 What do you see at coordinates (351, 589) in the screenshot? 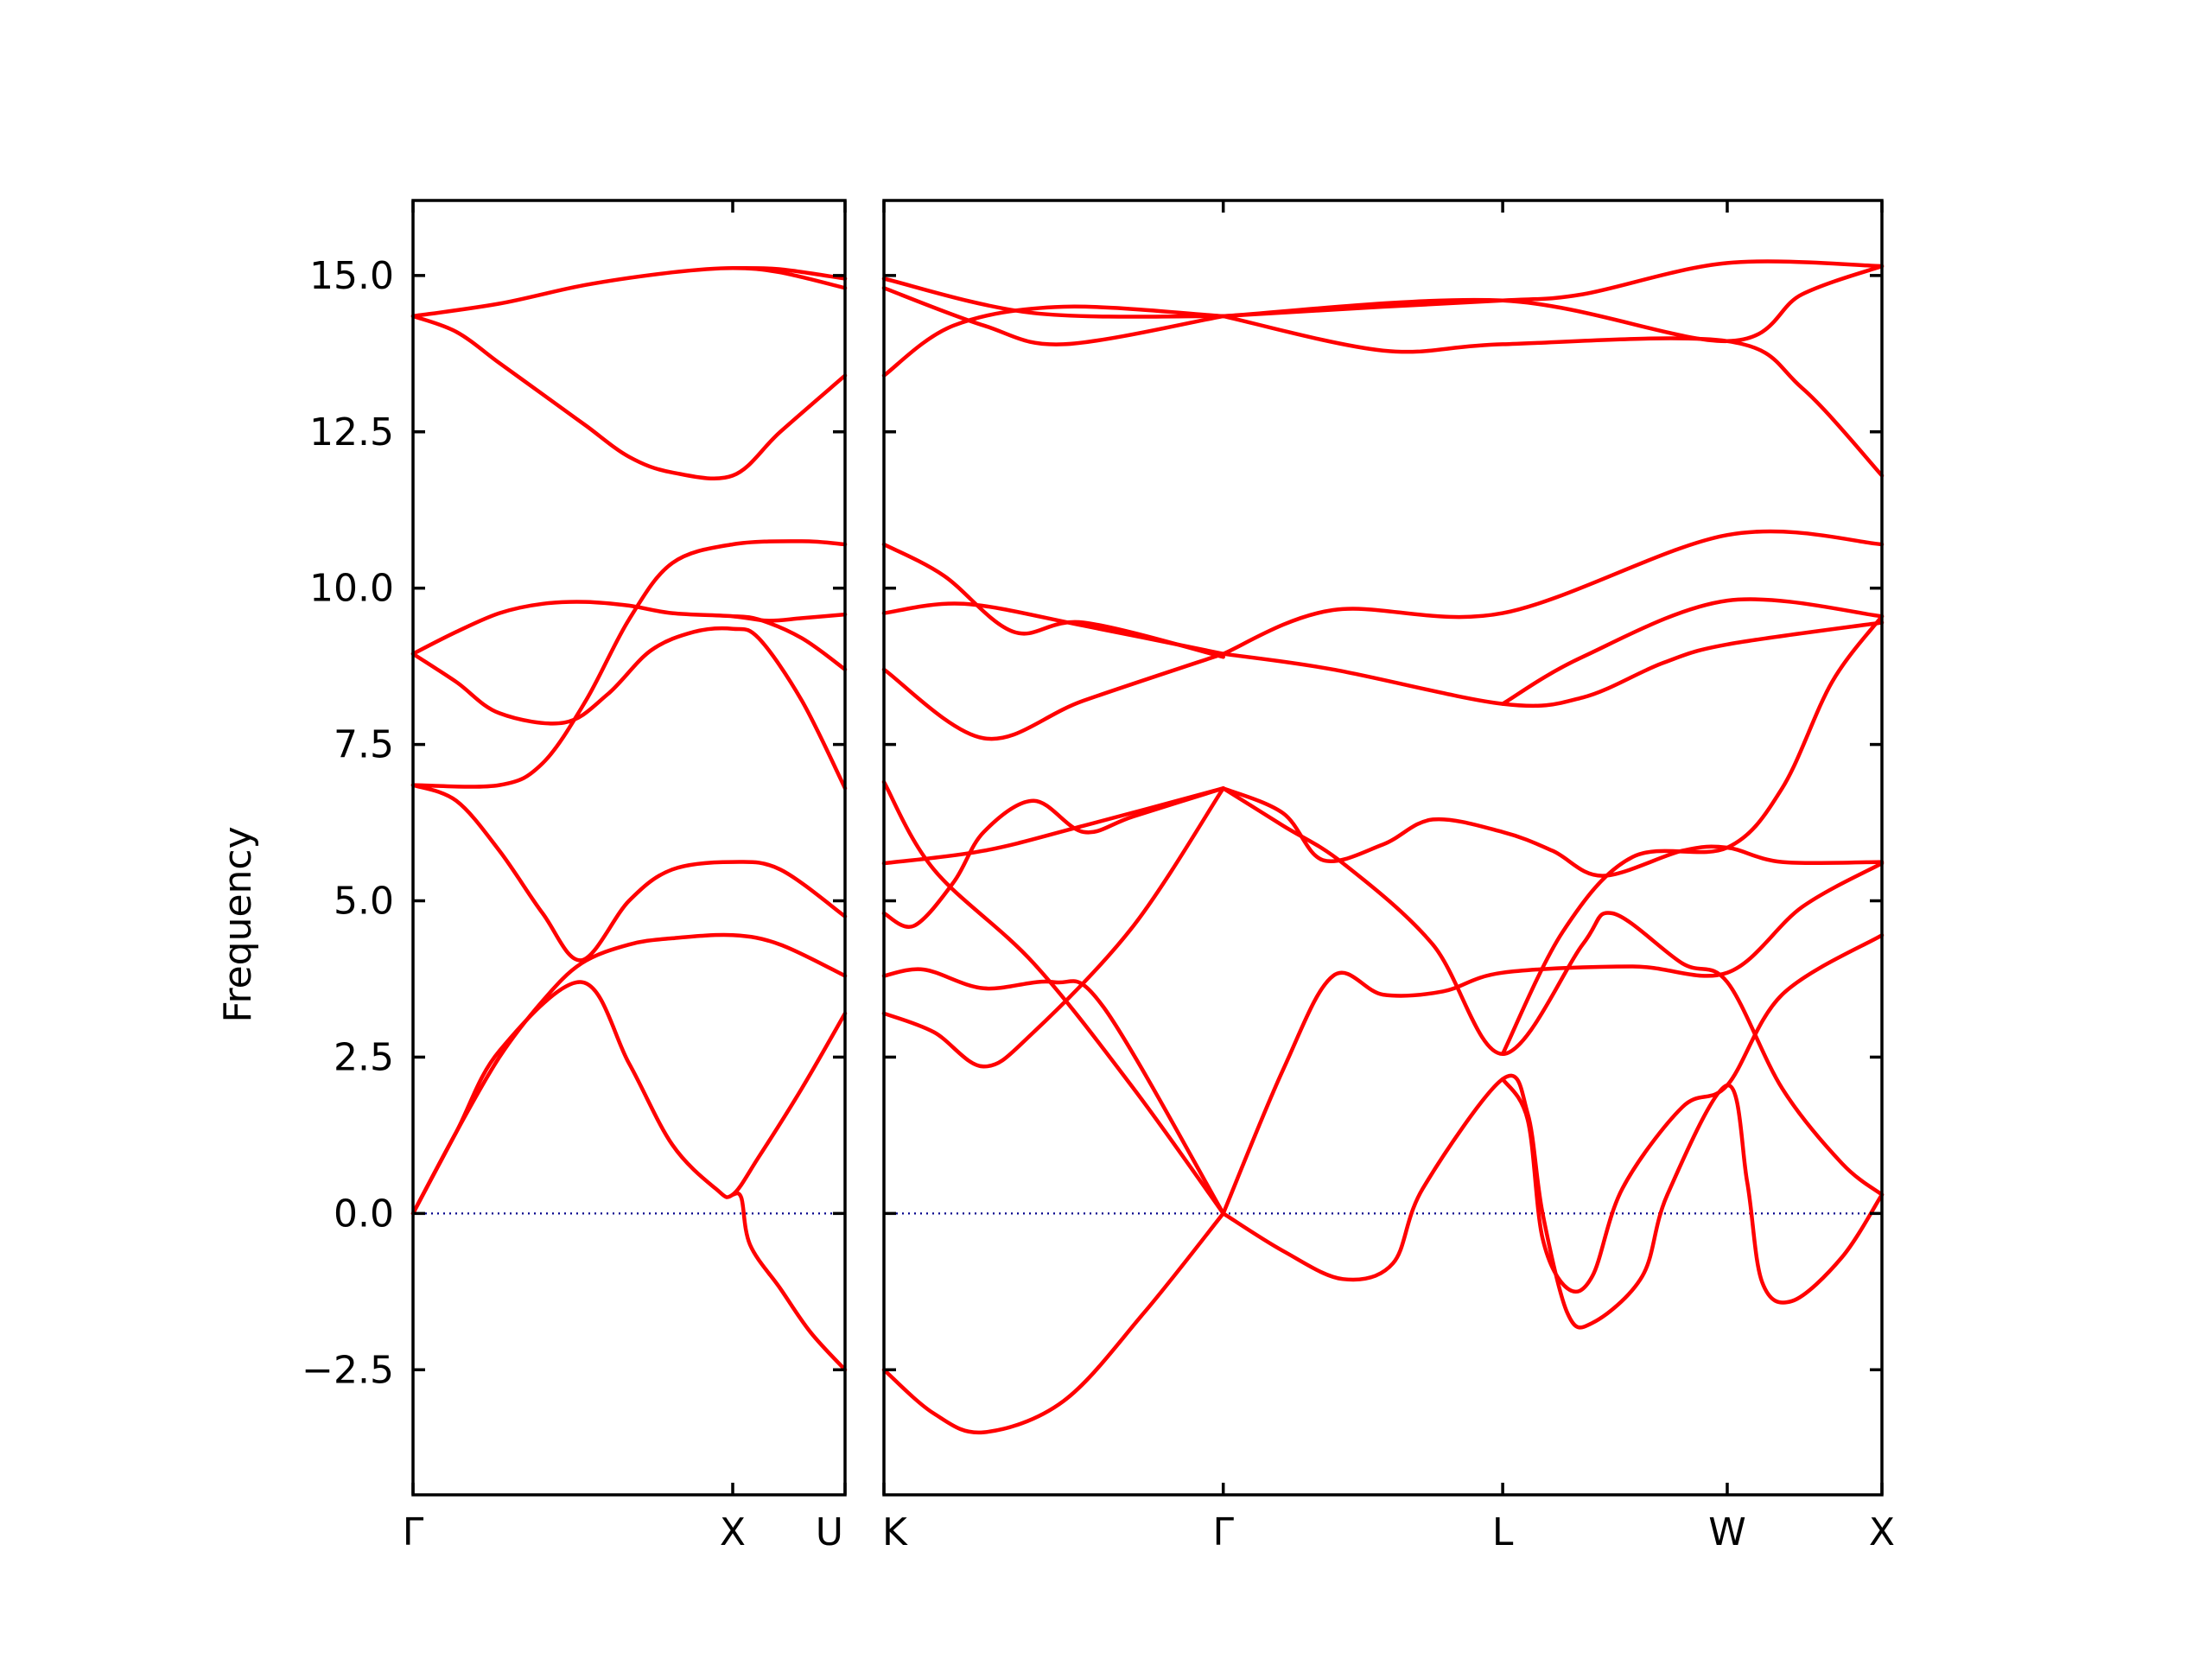
I see `y-tick-label: 10.0` at bounding box center [351, 589].